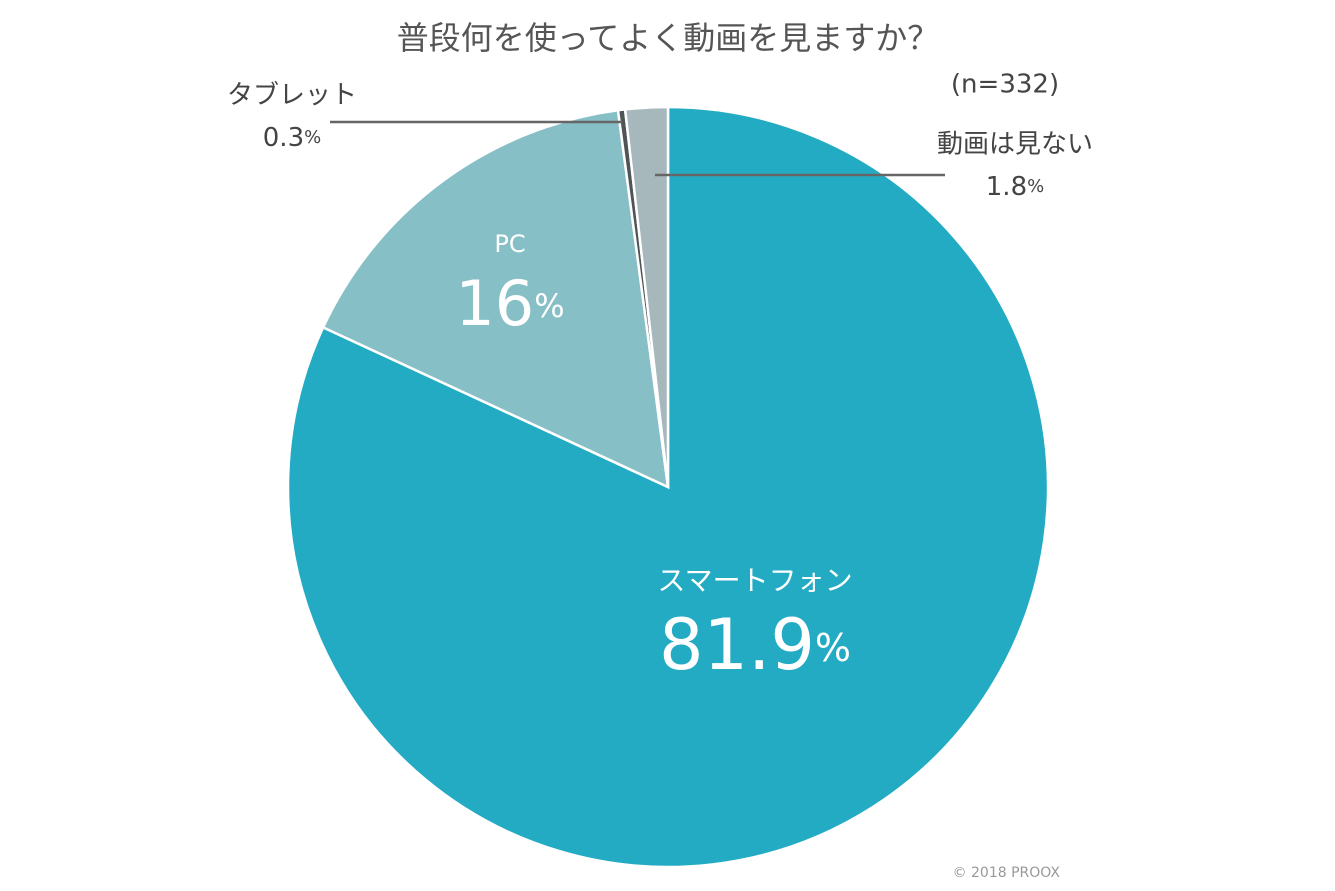  I want to click on chart-subtitle: (n=332), so click(1005, 85).